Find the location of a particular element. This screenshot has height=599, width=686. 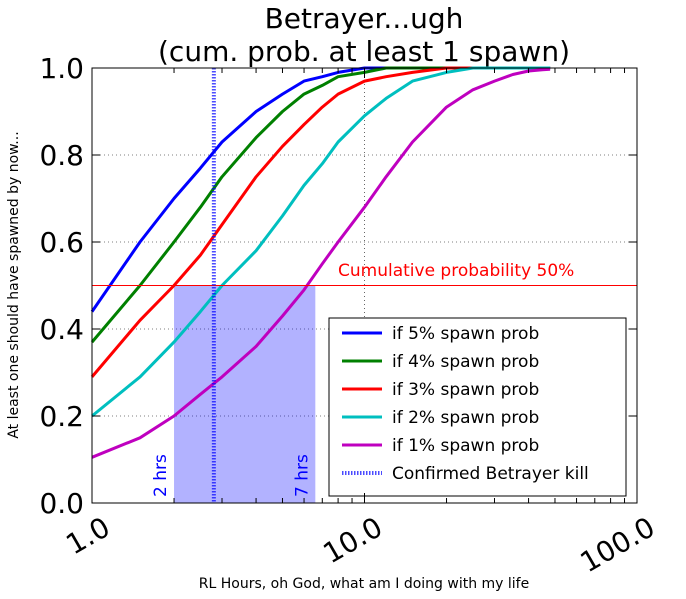

y-tick-label: 1.0 is located at coordinates (61, 68).